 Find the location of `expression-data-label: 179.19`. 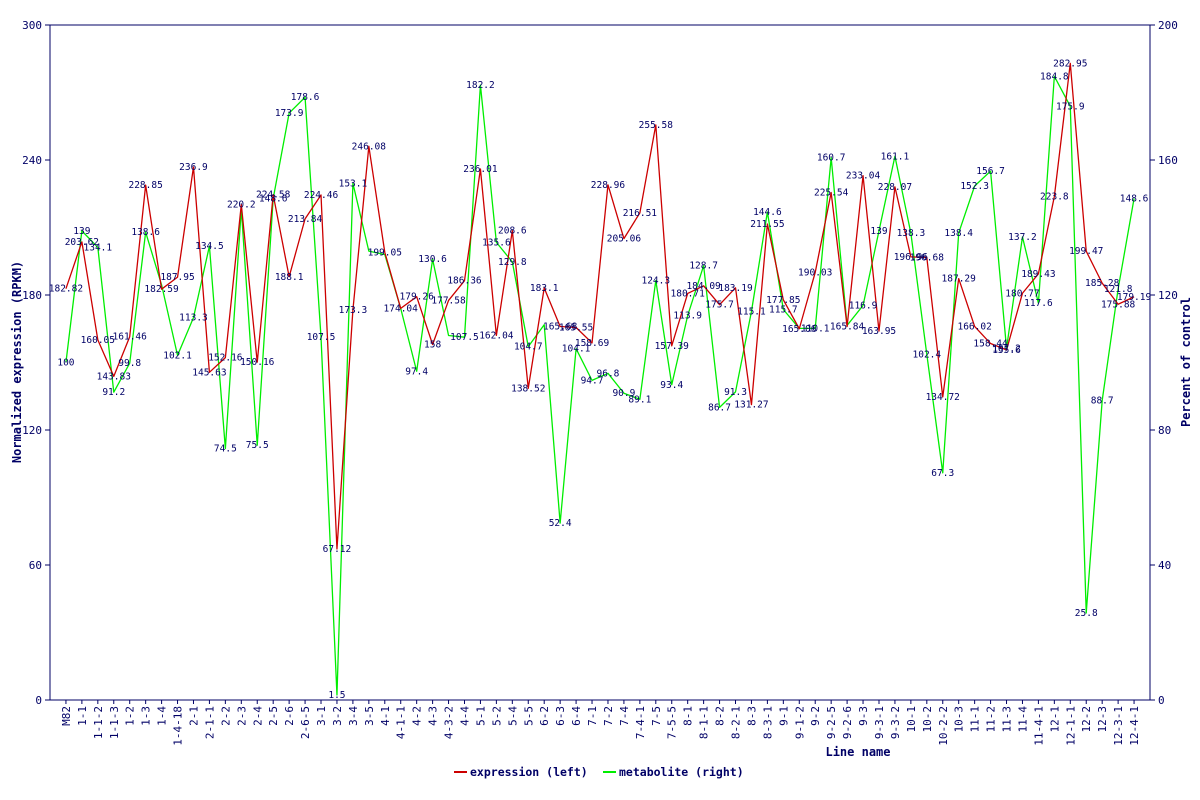

expression-data-label: 179.19 is located at coordinates (1134, 297).